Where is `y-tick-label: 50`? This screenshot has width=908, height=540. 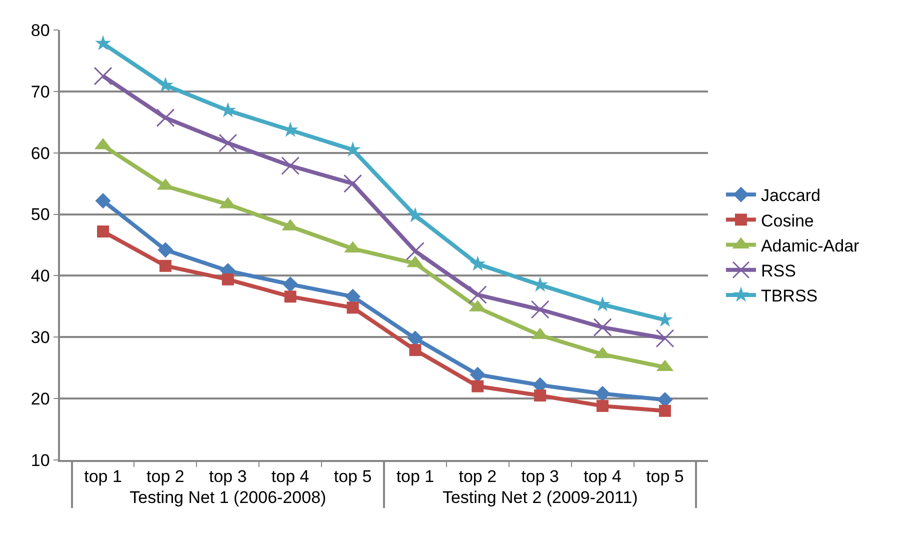
y-tick-label: 50 is located at coordinates (40, 214).